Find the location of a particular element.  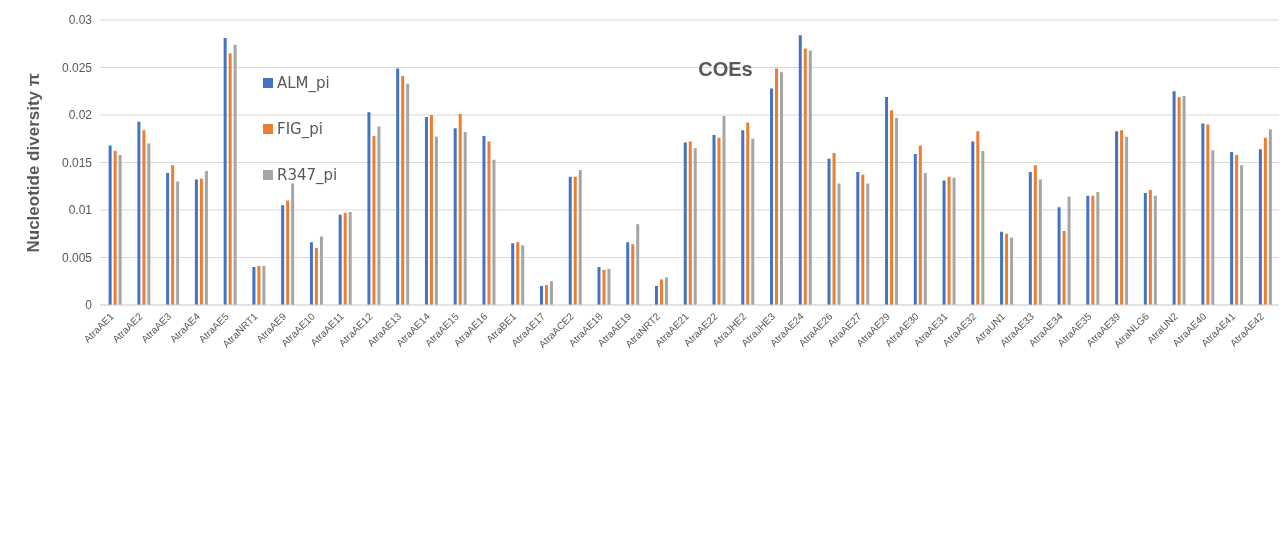

text: COEs is located at coordinates (725, 69).